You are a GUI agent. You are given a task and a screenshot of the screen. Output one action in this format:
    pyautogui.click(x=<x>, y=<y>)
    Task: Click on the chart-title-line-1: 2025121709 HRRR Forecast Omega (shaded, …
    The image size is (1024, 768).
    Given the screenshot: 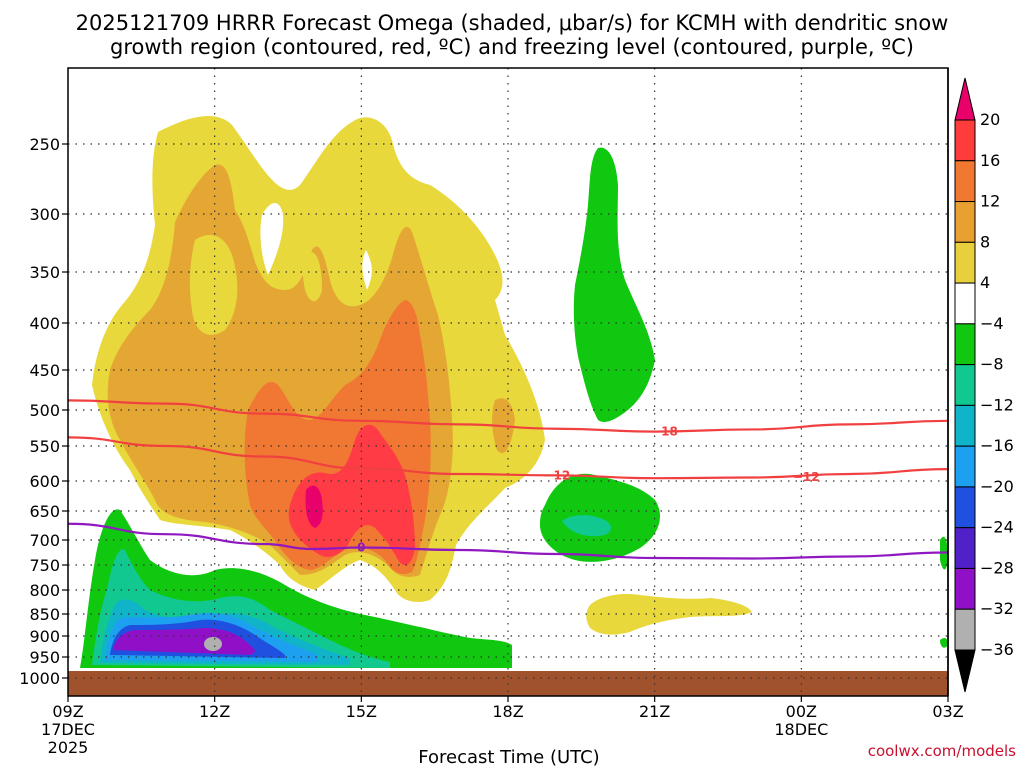 What is the action you would take?
    pyautogui.click(x=512, y=23)
    